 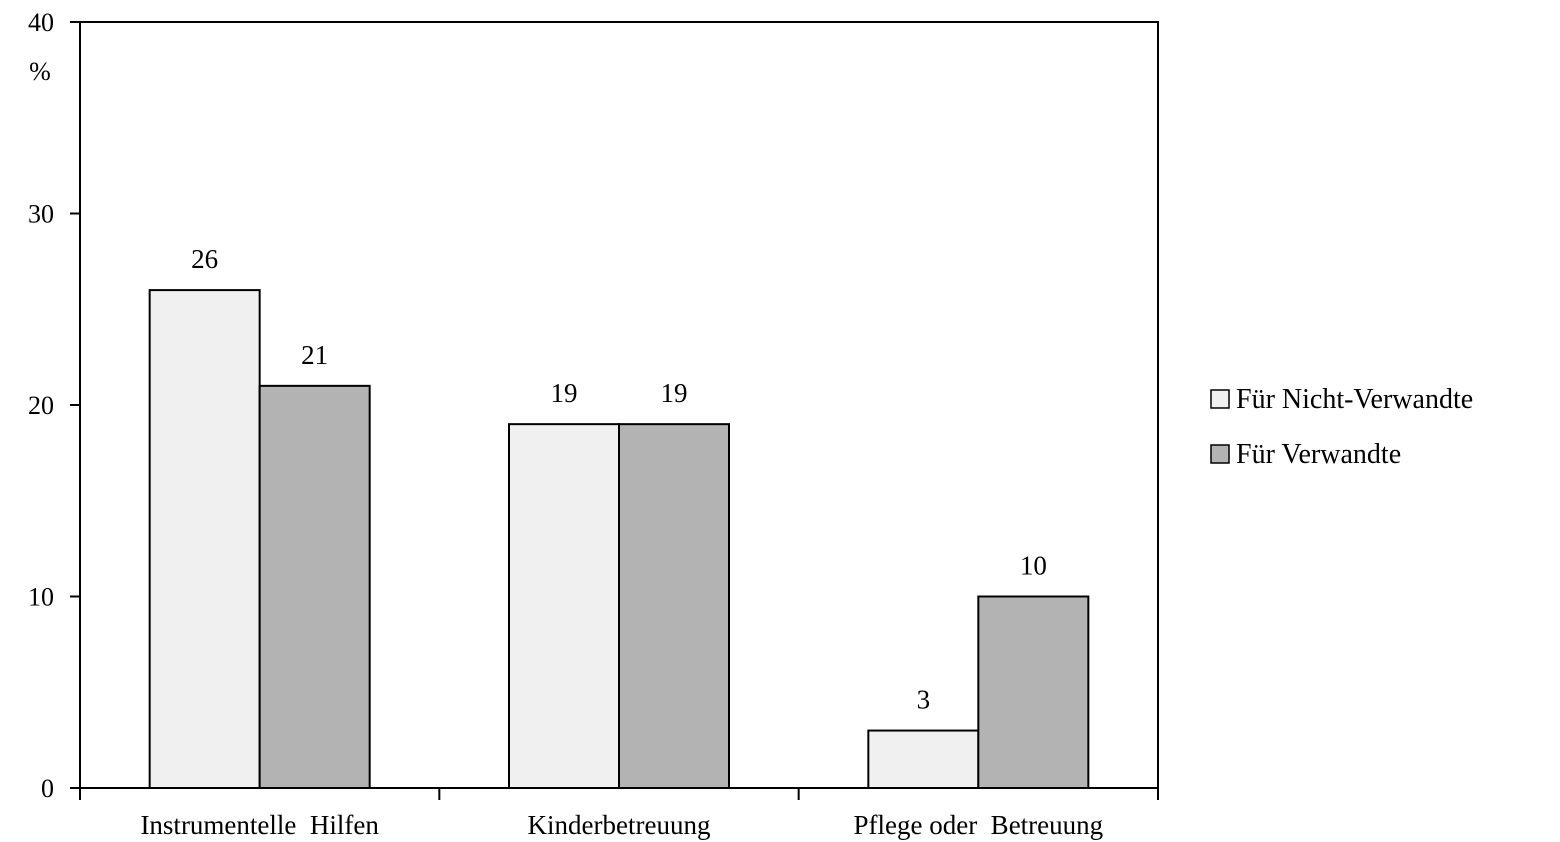 What do you see at coordinates (1318, 454) in the screenshot?
I see `legend-label: Für Verwandte` at bounding box center [1318, 454].